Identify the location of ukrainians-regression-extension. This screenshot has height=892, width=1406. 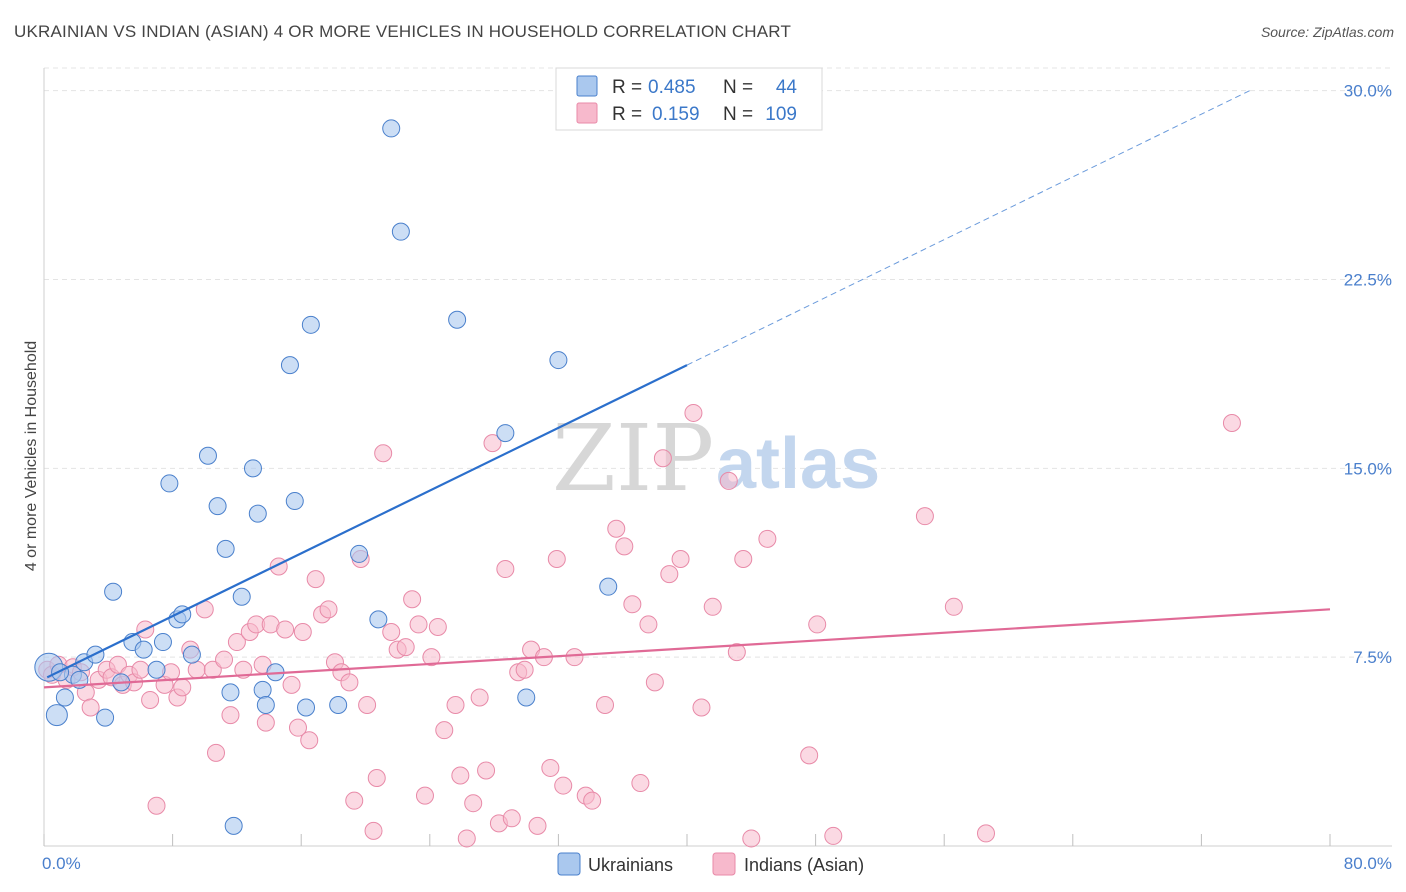
(968, 228).